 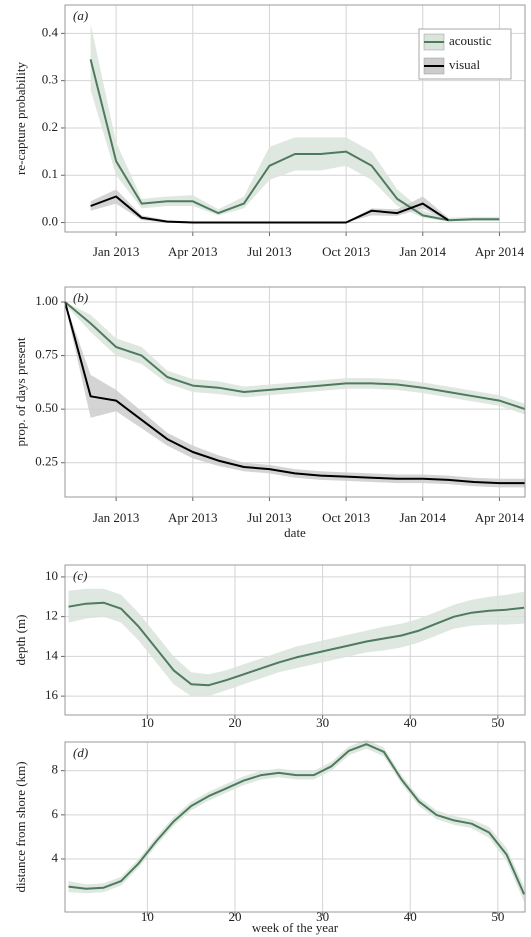 What do you see at coordinates (52, 694) in the screenshot?
I see `y-tick-label: 16` at bounding box center [52, 694].